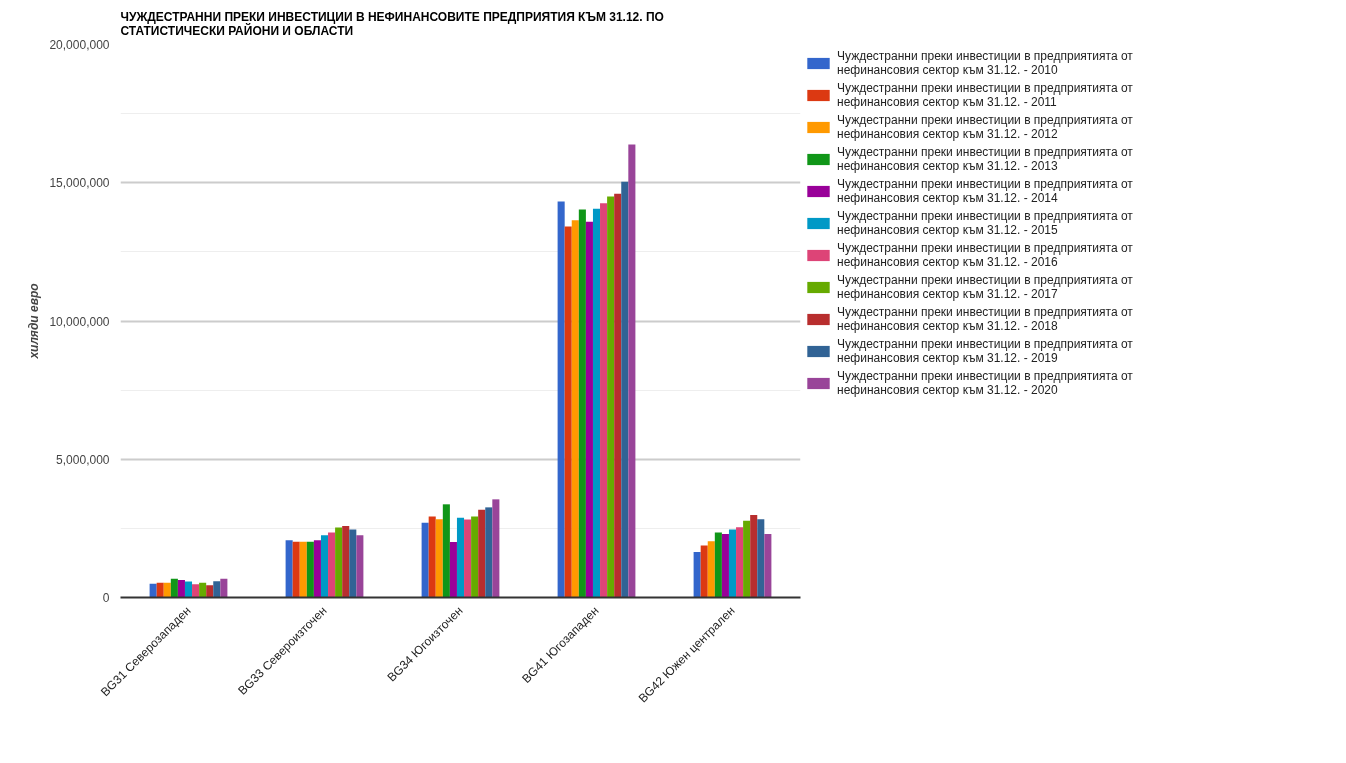 This screenshot has width=1346, height=763. I want to click on chart-title: ЧУЖДЕСТРАННИ ПРЕКИ ИНВЕСТИЦИИ В НЕФИНАНСОВИТЕ ПРЕДПРИЯТИЯ КЪМ 31.12. ПО СТАТИСТИЧЕСКИ РАЙОНИ И ОБЛАСТИ, so click(392, 23).